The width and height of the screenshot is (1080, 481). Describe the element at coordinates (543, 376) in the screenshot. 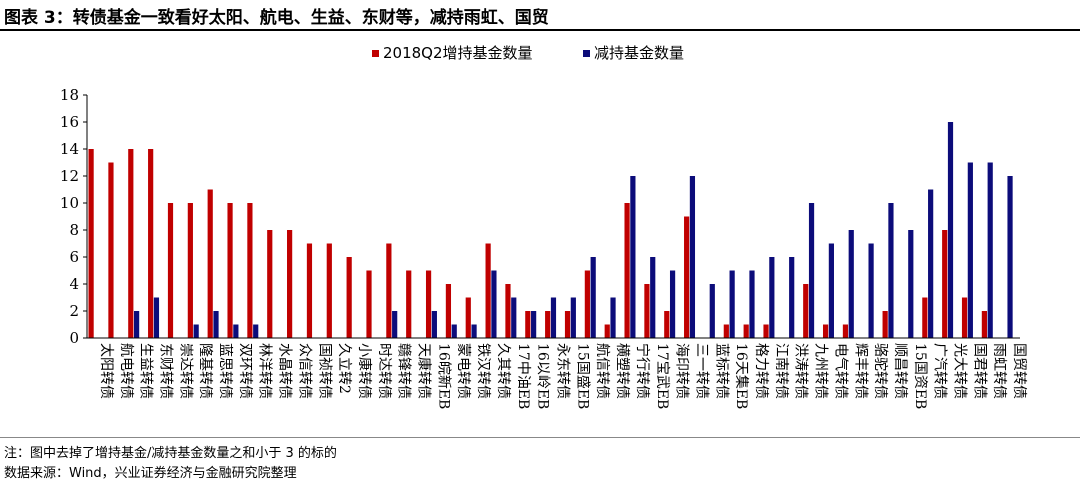

I see `x-tick-label: 16以岭EB` at that location.